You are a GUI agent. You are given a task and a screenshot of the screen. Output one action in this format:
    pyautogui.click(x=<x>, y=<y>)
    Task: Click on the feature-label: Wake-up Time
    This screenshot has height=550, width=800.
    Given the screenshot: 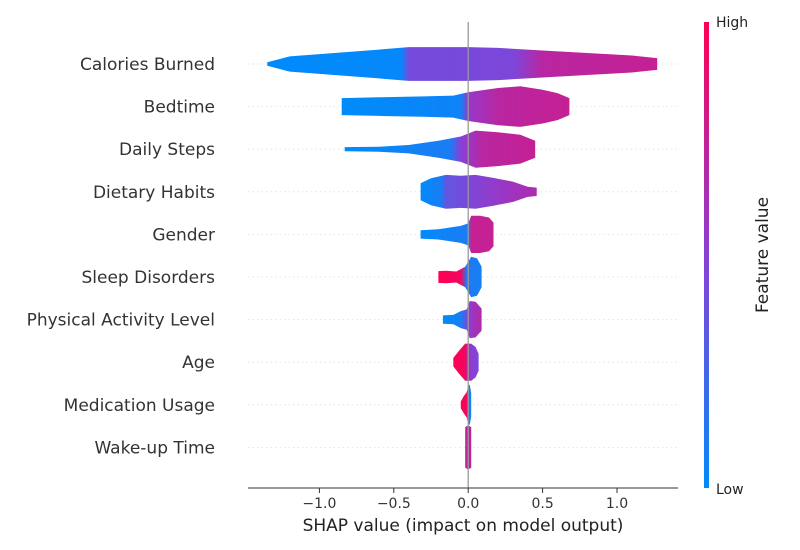 What is the action you would take?
    pyautogui.click(x=154, y=448)
    